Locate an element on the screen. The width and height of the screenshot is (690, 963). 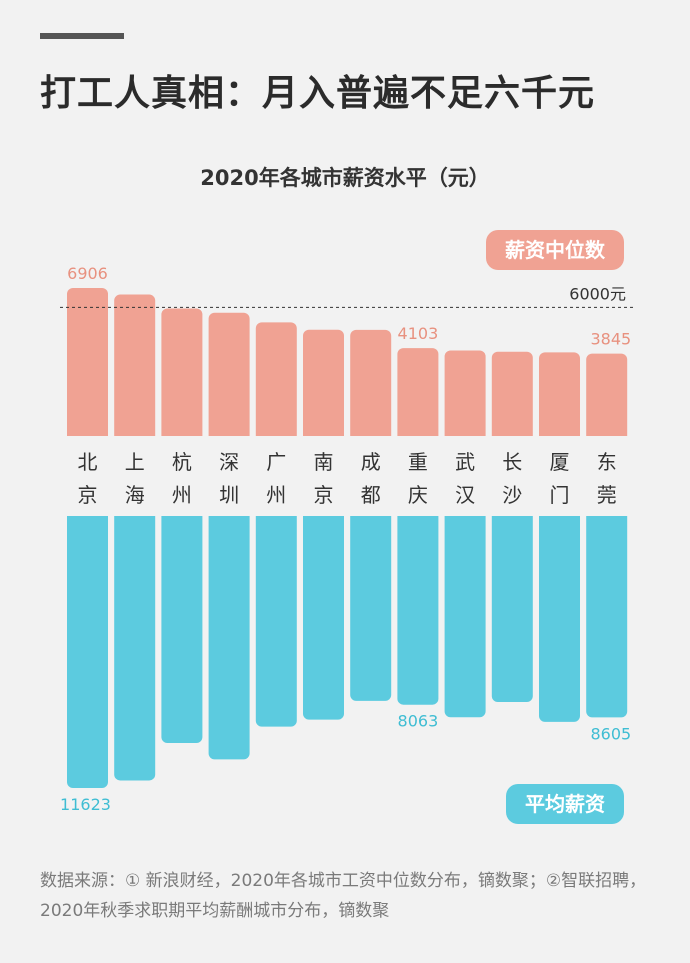
city-label-5-0: 南 is located at coordinates (324, 462).